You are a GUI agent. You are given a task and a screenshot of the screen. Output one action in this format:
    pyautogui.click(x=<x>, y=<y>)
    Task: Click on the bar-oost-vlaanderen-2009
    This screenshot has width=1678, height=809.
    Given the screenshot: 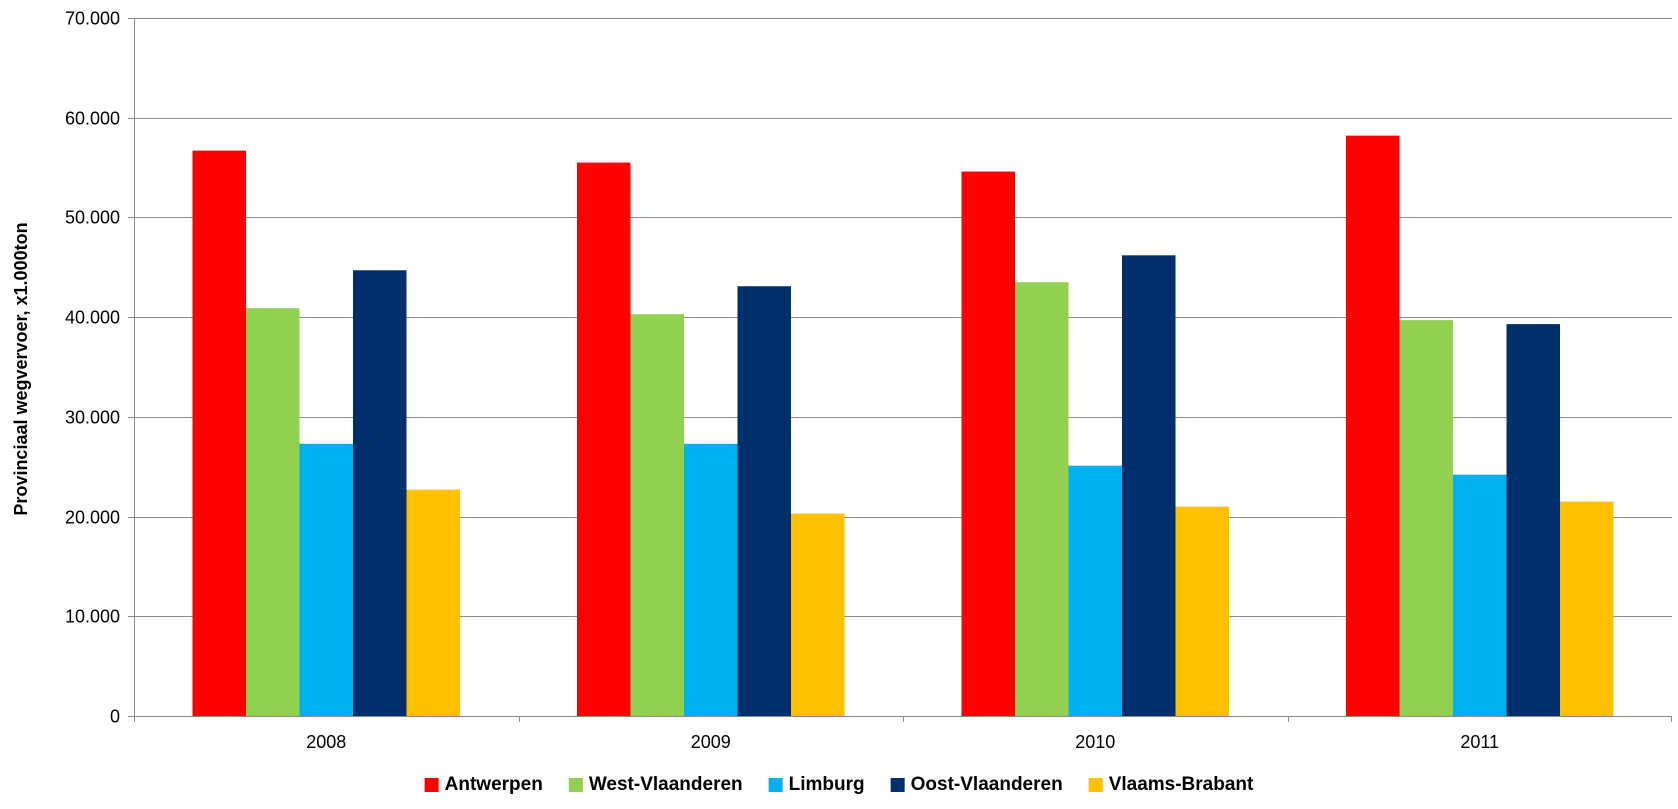 What is the action you would take?
    pyautogui.click(x=764, y=501)
    